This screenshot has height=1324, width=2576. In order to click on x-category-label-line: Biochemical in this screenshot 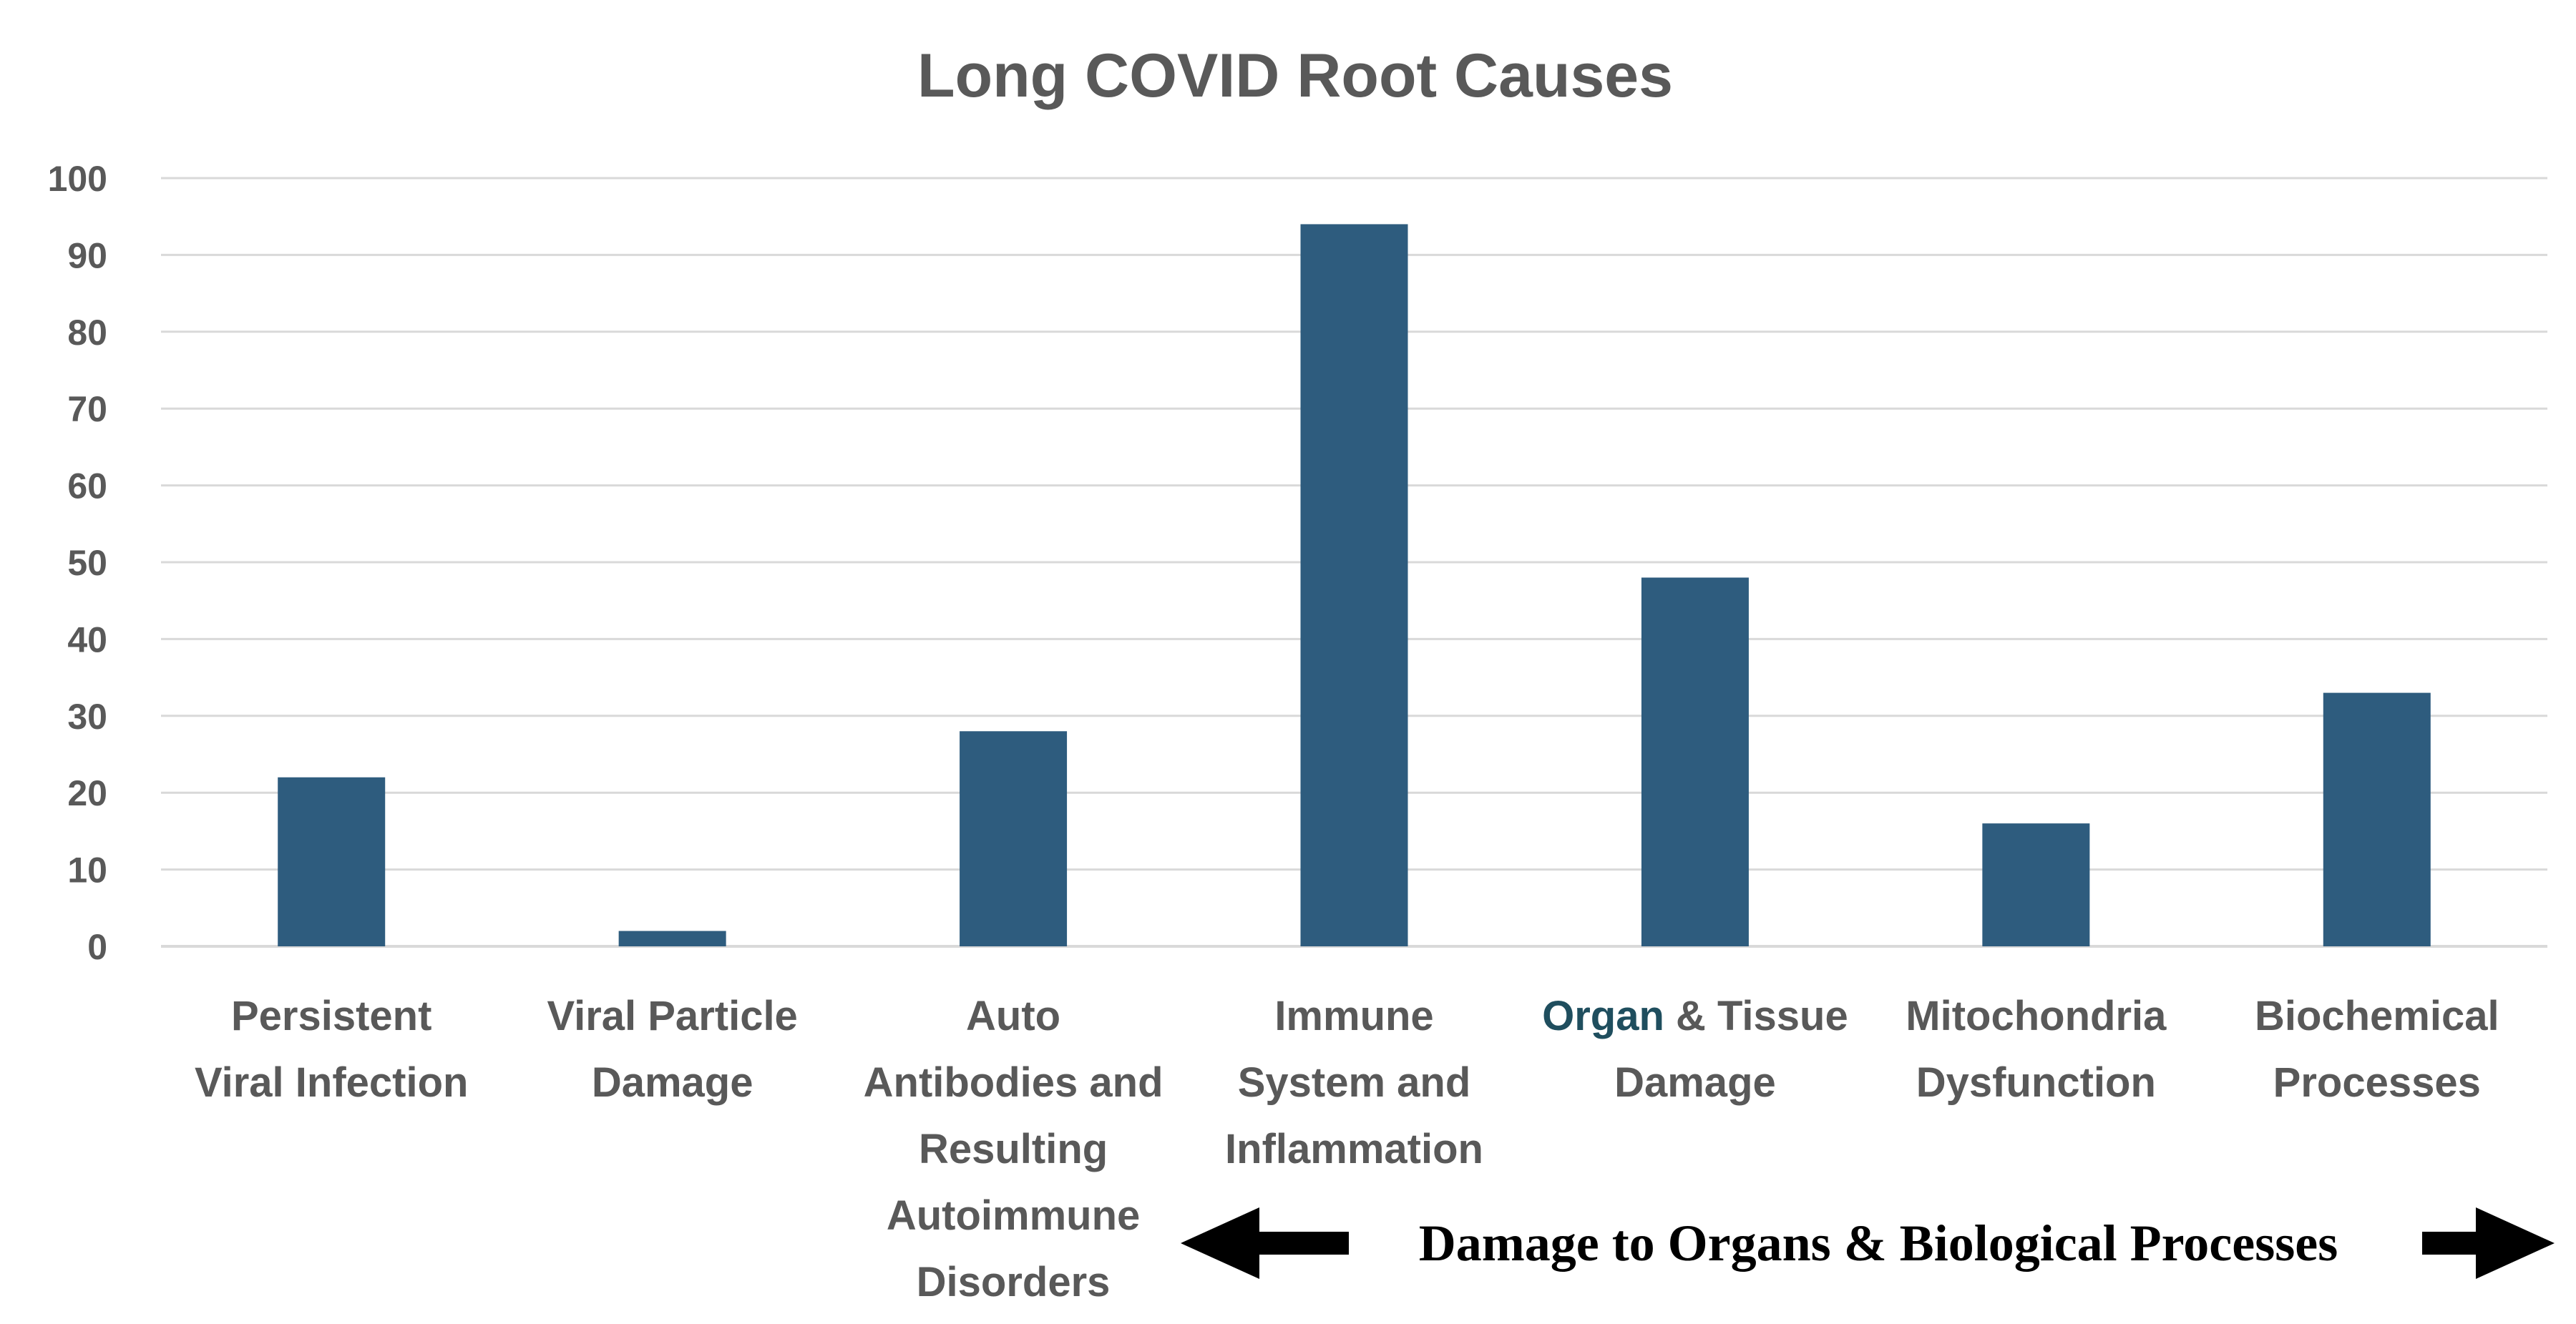, I will do `click(2377, 1016)`.